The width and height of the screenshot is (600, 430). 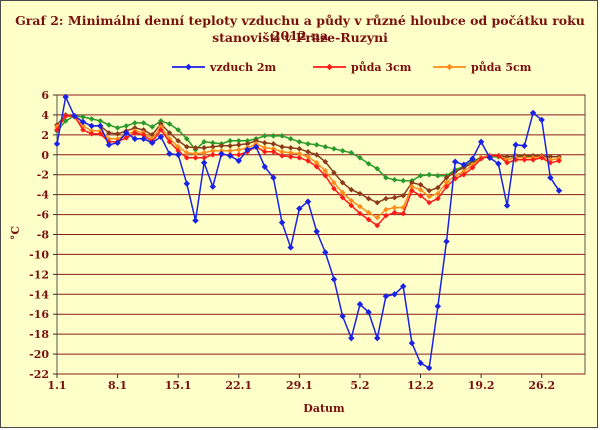 What do you see at coordinates (45, 95) in the screenshot?
I see `y-tick-label: 6` at bounding box center [45, 95].